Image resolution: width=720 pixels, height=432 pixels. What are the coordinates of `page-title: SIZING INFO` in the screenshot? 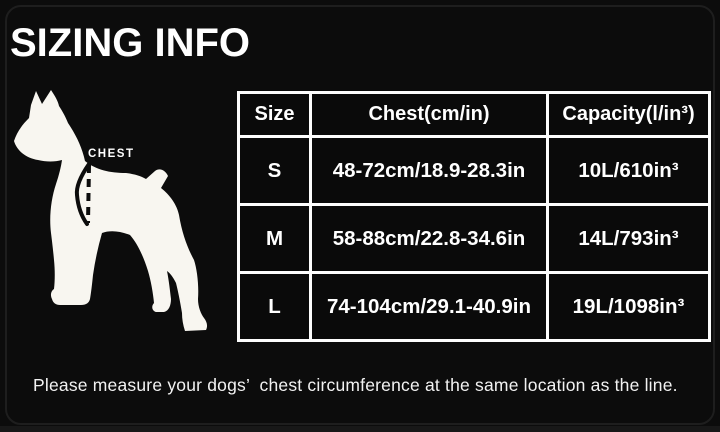 It's located at (130, 43).